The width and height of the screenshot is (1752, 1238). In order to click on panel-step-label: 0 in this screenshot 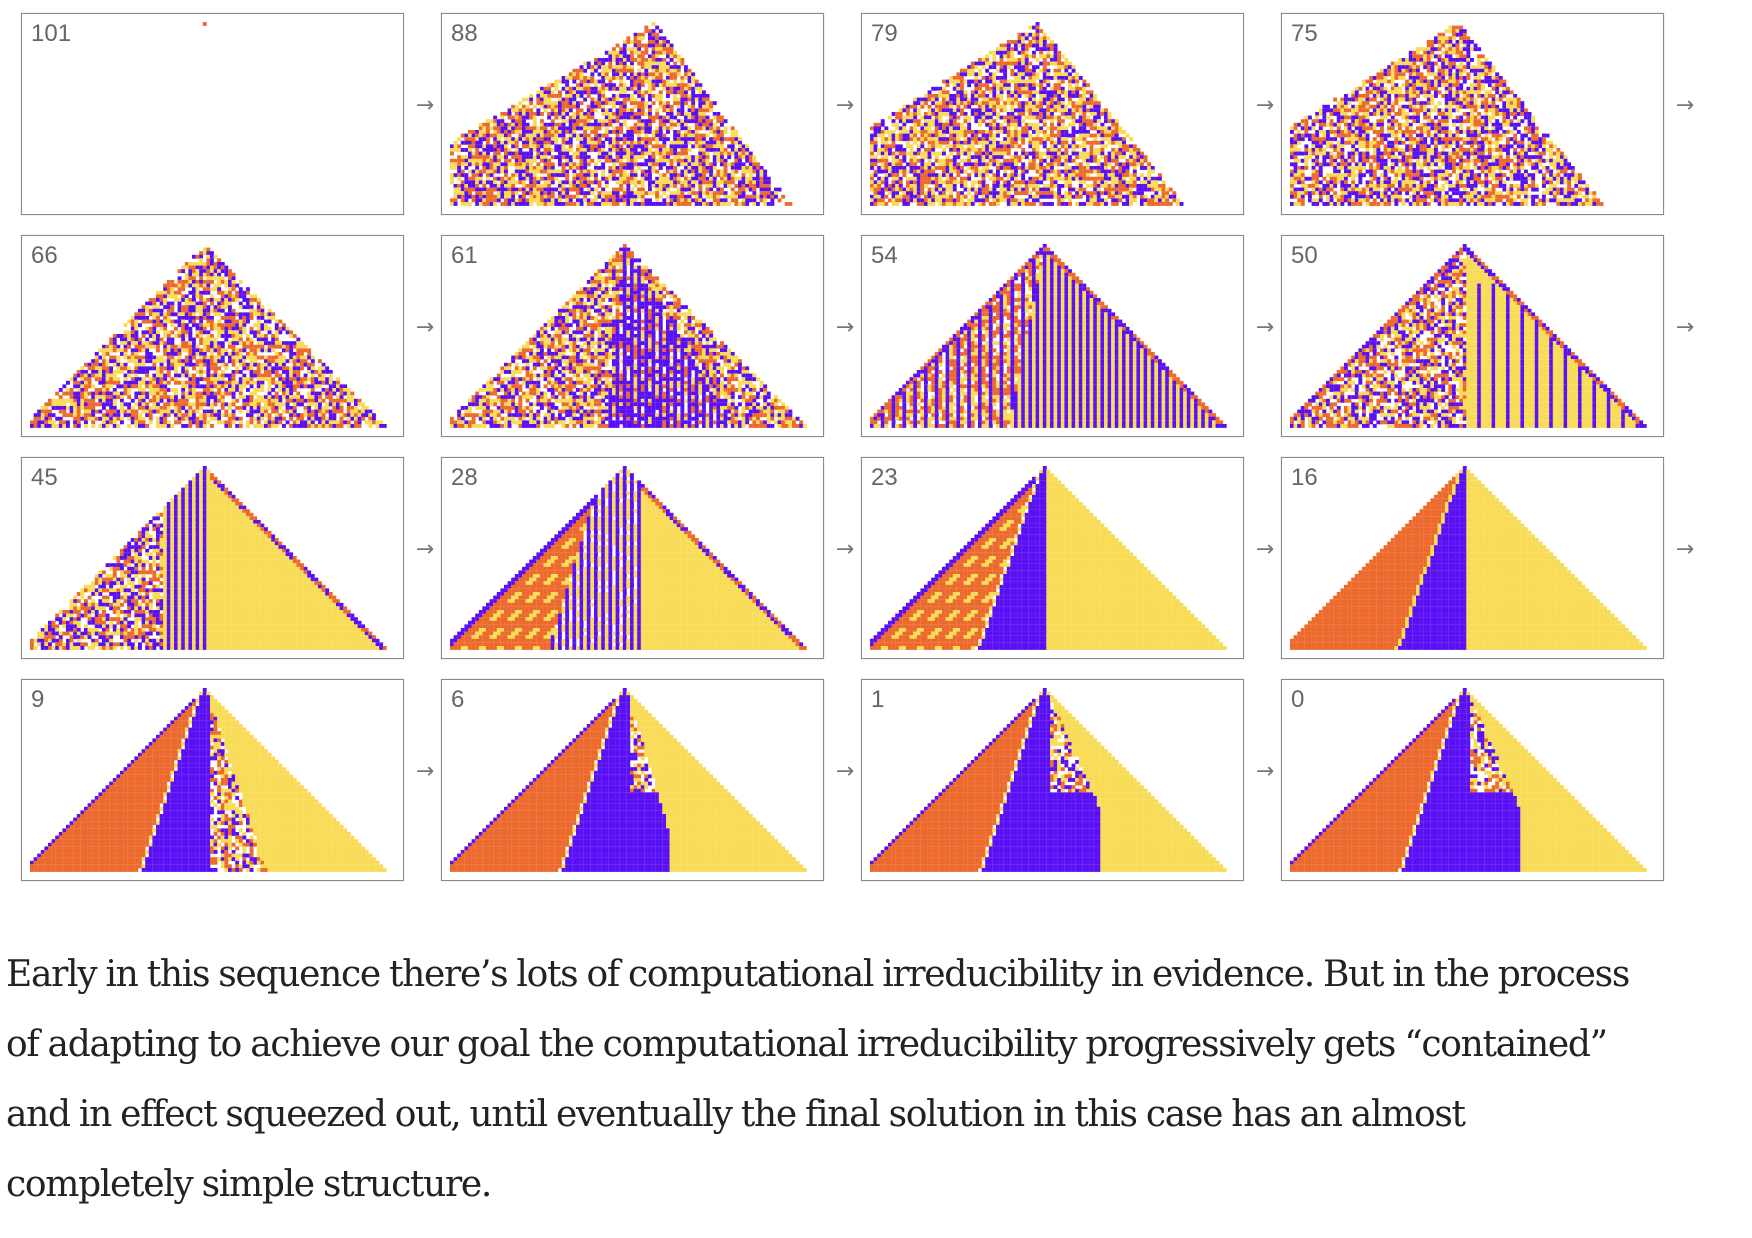, I will do `click(1298, 699)`.